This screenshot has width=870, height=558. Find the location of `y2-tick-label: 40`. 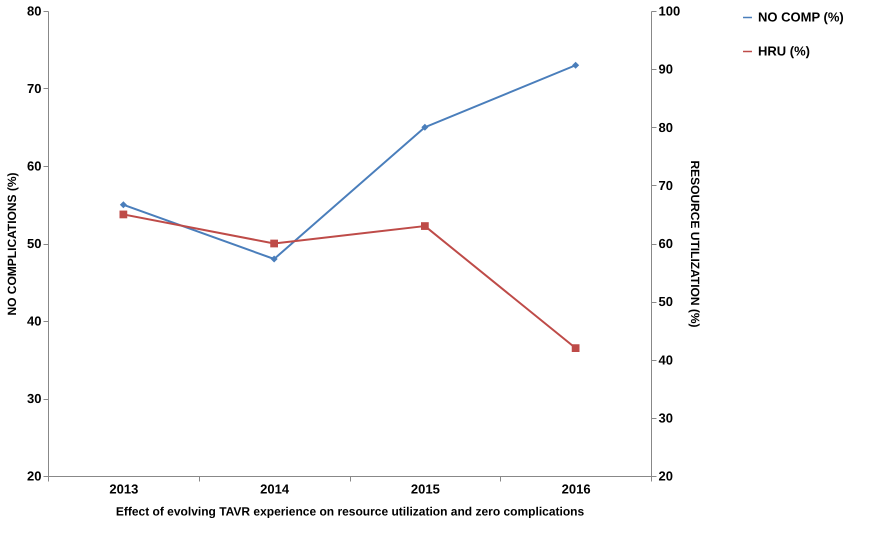

y2-tick-label: 40 is located at coordinates (665, 360).